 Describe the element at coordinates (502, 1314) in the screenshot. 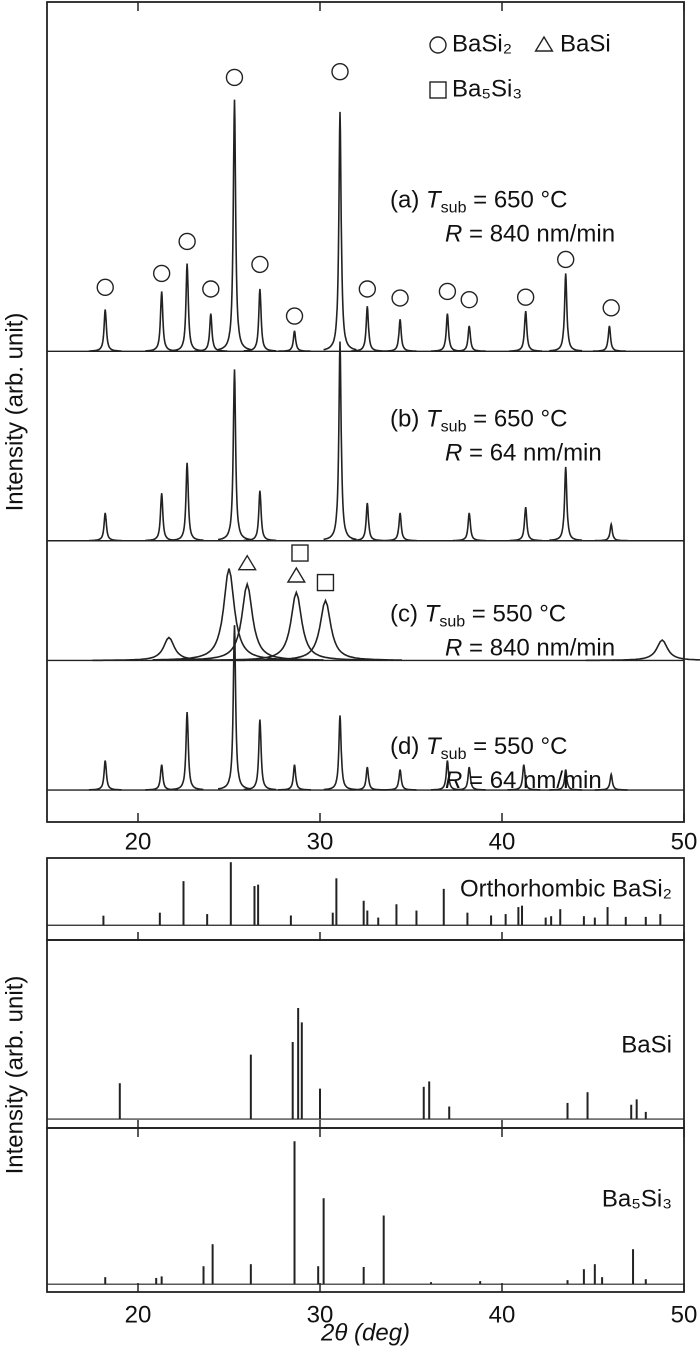

I see `x-tick-label: 40` at that location.